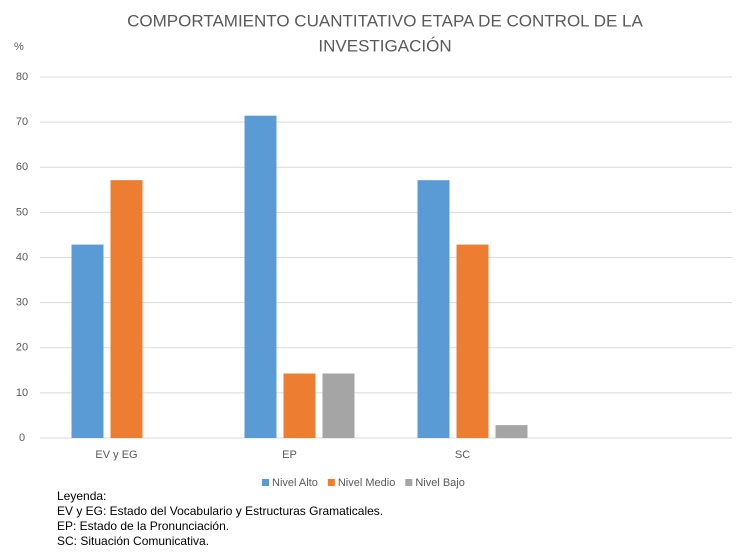 Image resolution: width=738 pixels, height=558 pixels. Describe the element at coordinates (22, 122) in the screenshot. I see `y-tick-label: 70` at that location.